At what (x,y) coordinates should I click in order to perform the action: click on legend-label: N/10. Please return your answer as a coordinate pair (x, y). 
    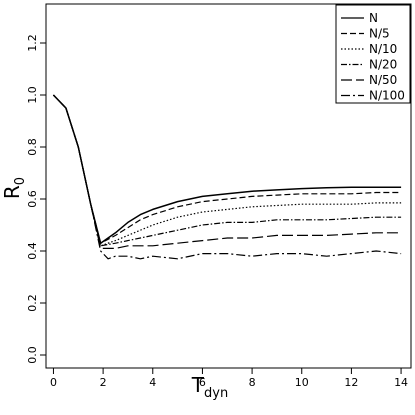
    Looking at the image, I should click on (383, 49).